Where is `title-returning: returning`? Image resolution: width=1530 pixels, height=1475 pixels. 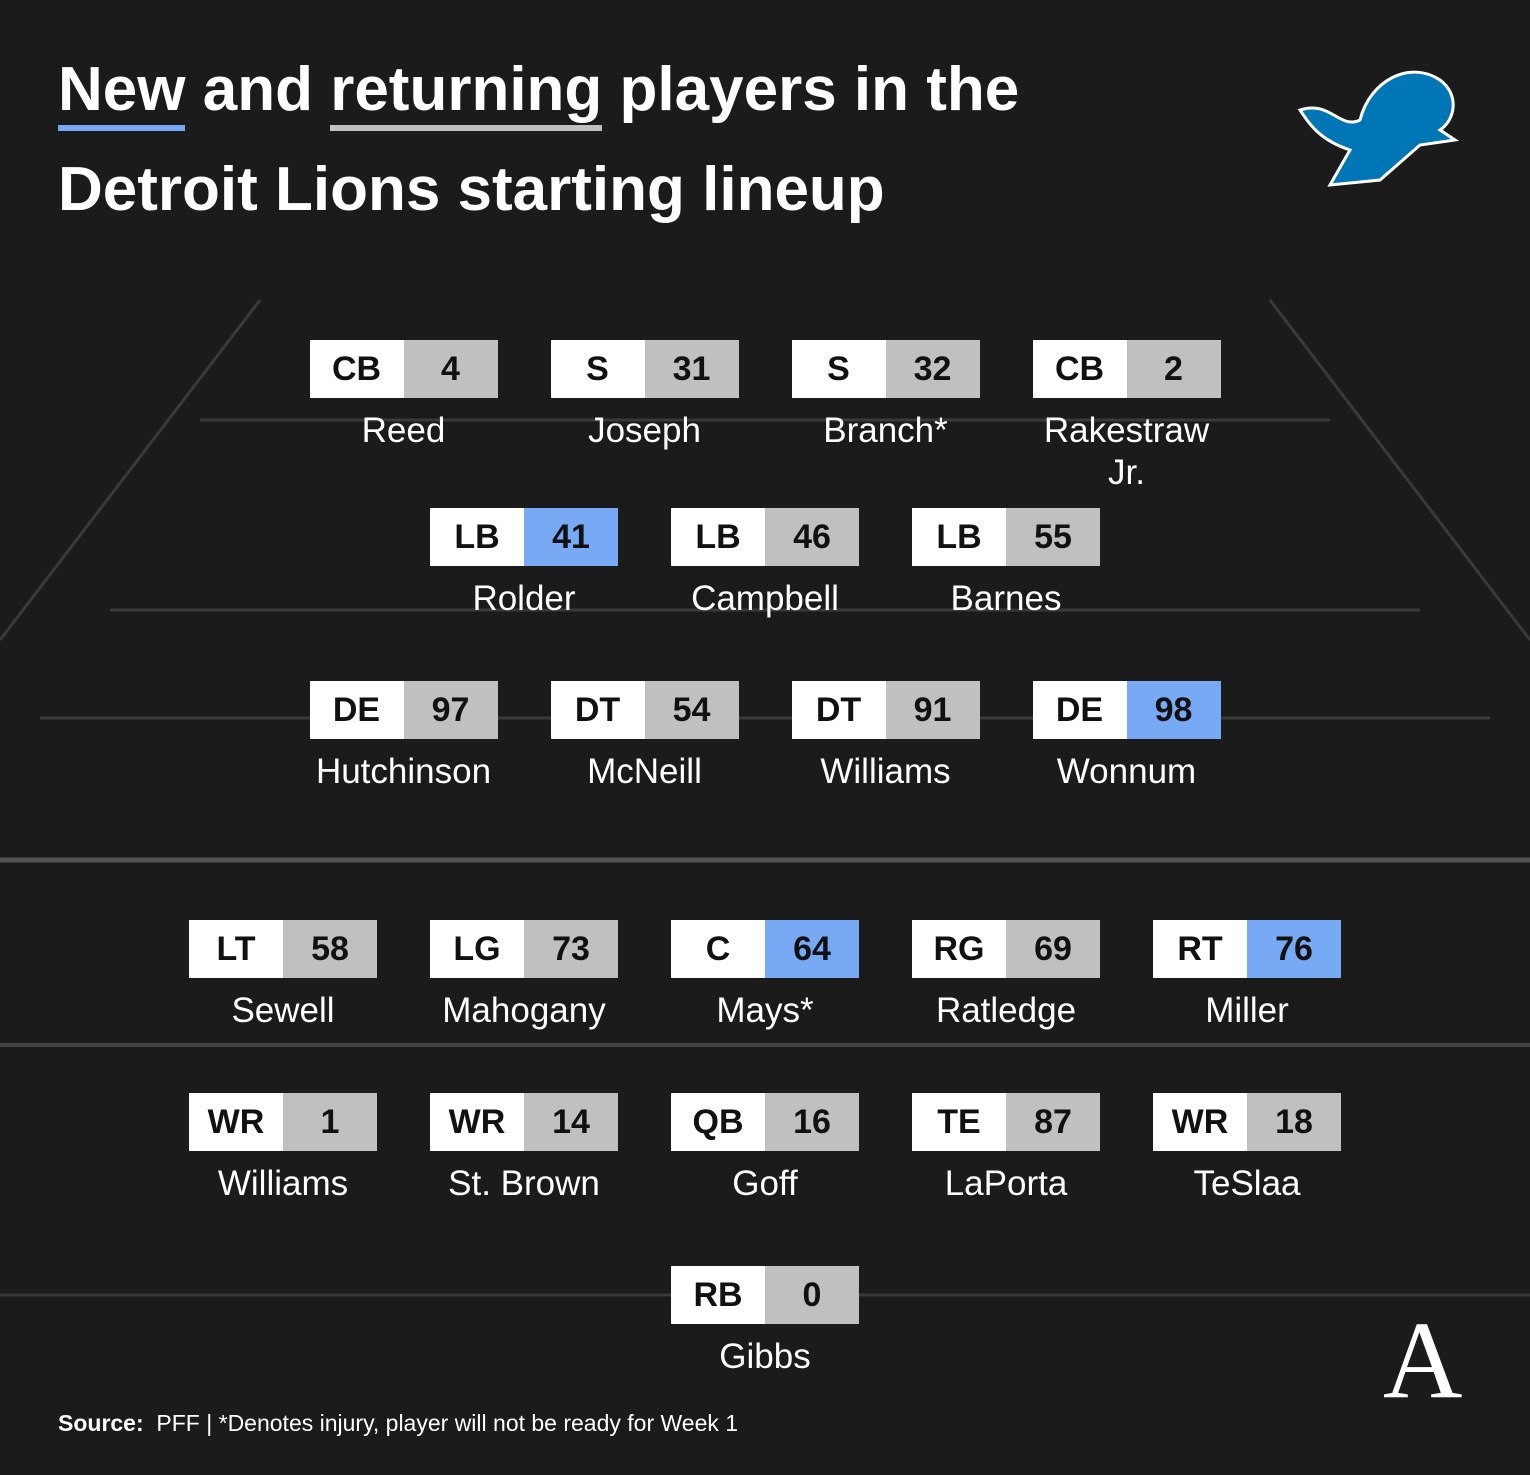
title-returning: returning is located at coordinates (466, 93).